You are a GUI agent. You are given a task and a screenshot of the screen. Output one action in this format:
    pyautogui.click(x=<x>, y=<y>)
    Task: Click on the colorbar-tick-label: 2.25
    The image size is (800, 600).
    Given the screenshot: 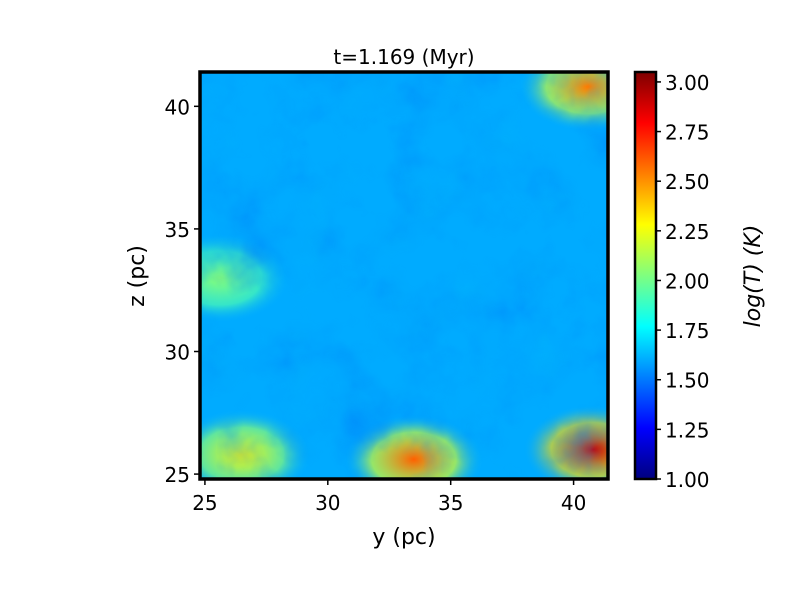 What is the action you would take?
    pyautogui.click(x=687, y=232)
    